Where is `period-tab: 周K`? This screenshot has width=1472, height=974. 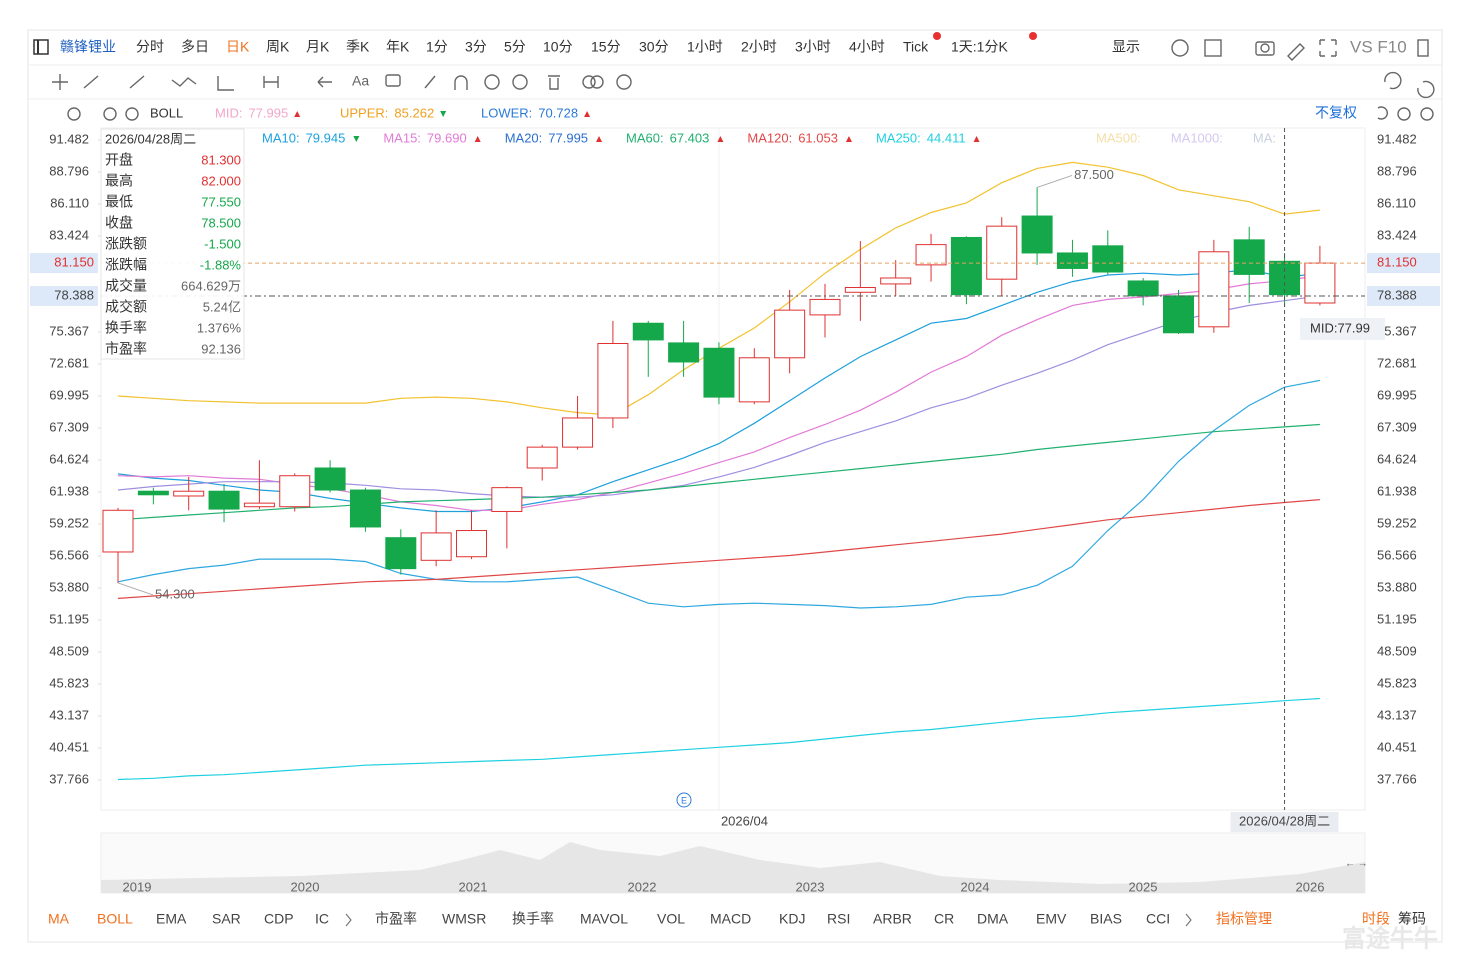
period-tab: 周K is located at coordinates (278, 47).